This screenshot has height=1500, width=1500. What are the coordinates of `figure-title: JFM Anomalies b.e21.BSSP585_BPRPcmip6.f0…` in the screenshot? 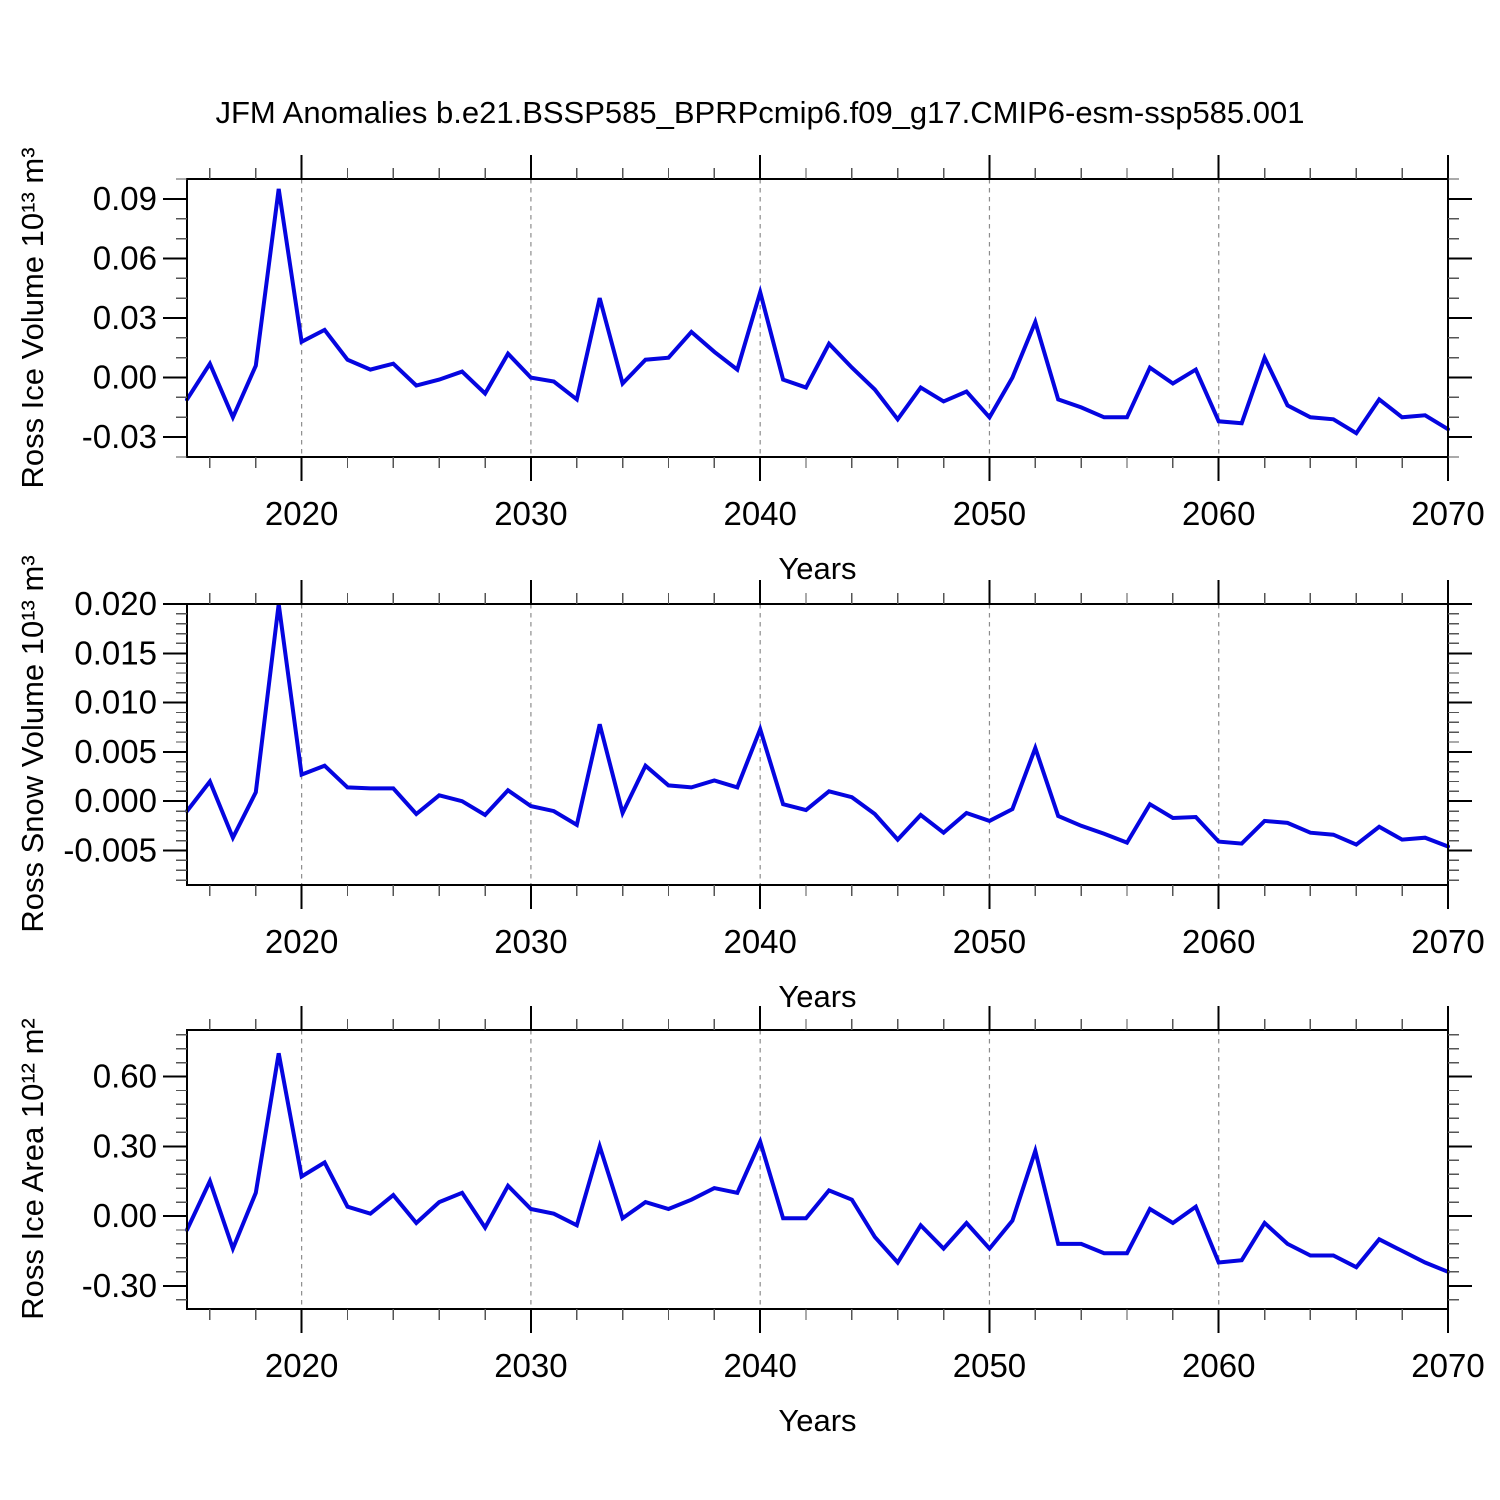 It's located at (760, 112).